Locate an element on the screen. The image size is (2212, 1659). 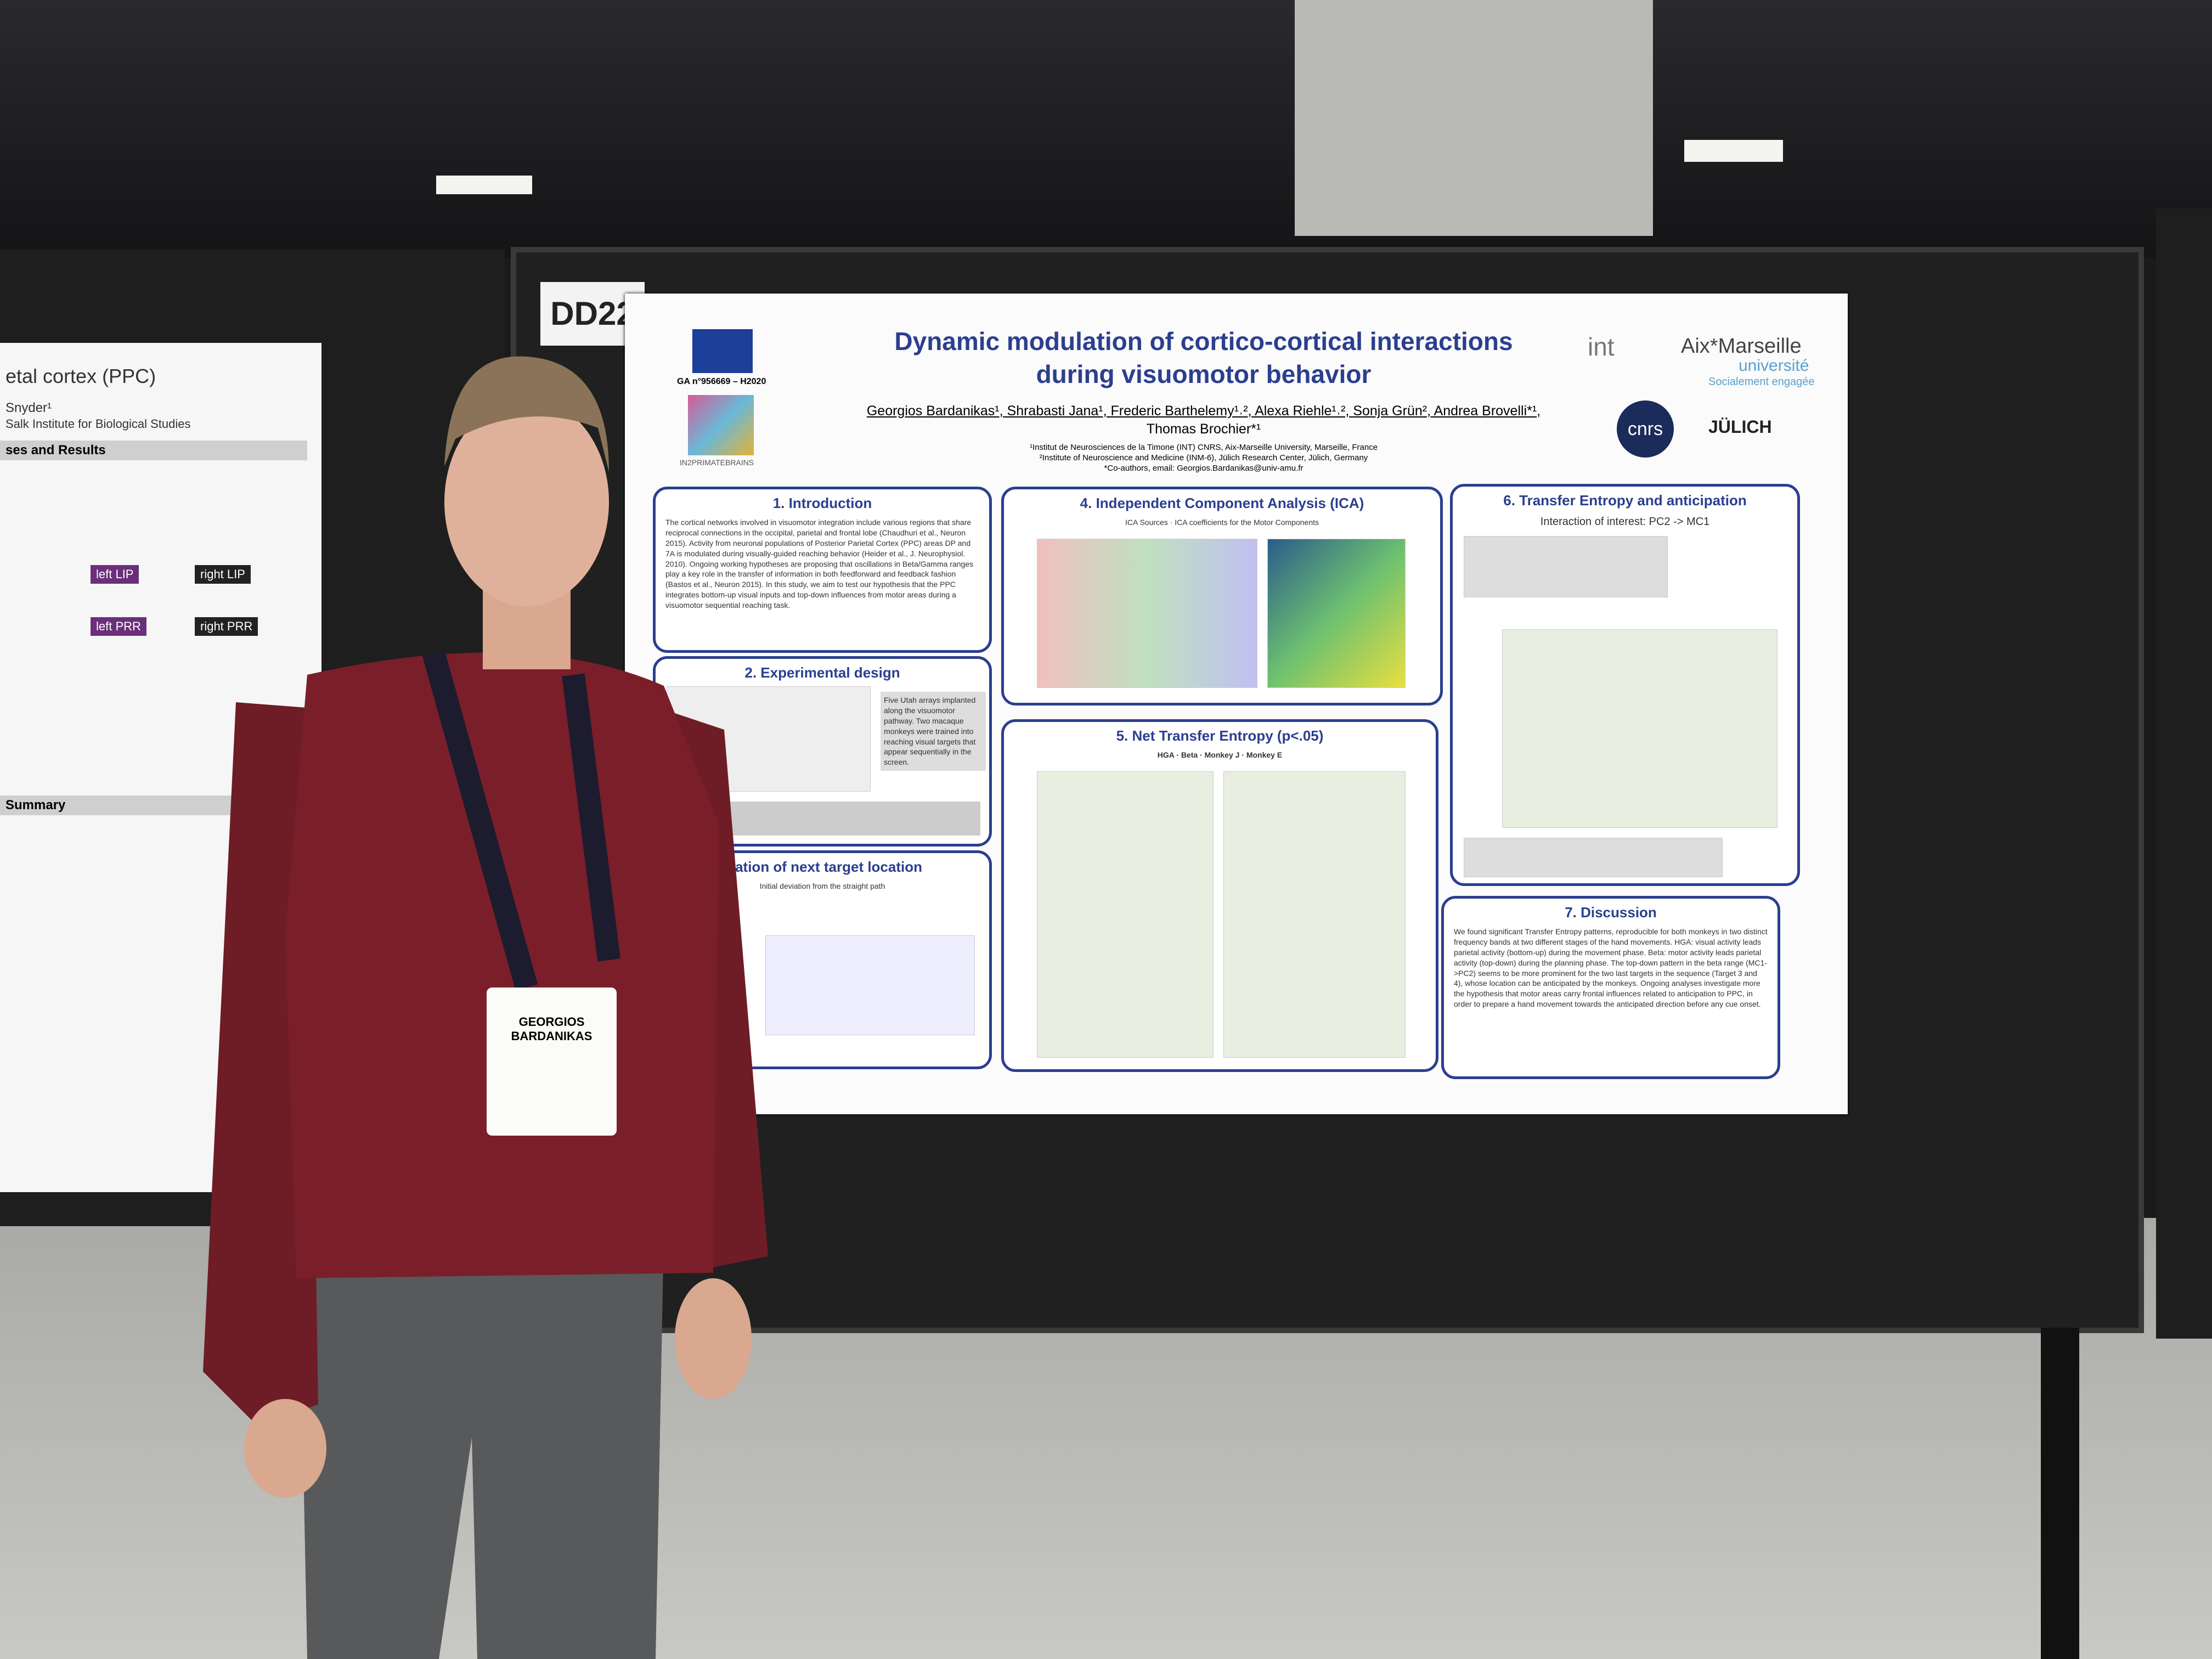
pillar is located at coordinates (1474, 118).